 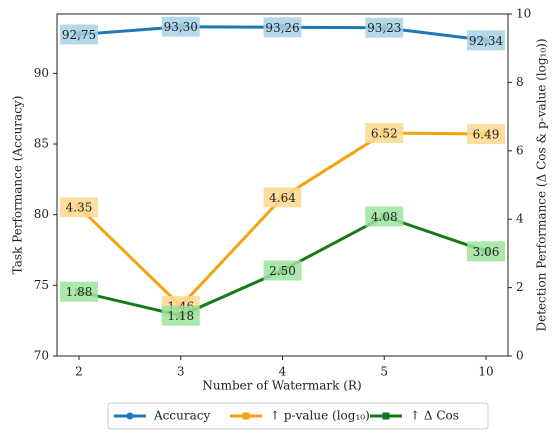 What do you see at coordinates (41, 214) in the screenshot?
I see `y-tick-label: 80` at bounding box center [41, 214].